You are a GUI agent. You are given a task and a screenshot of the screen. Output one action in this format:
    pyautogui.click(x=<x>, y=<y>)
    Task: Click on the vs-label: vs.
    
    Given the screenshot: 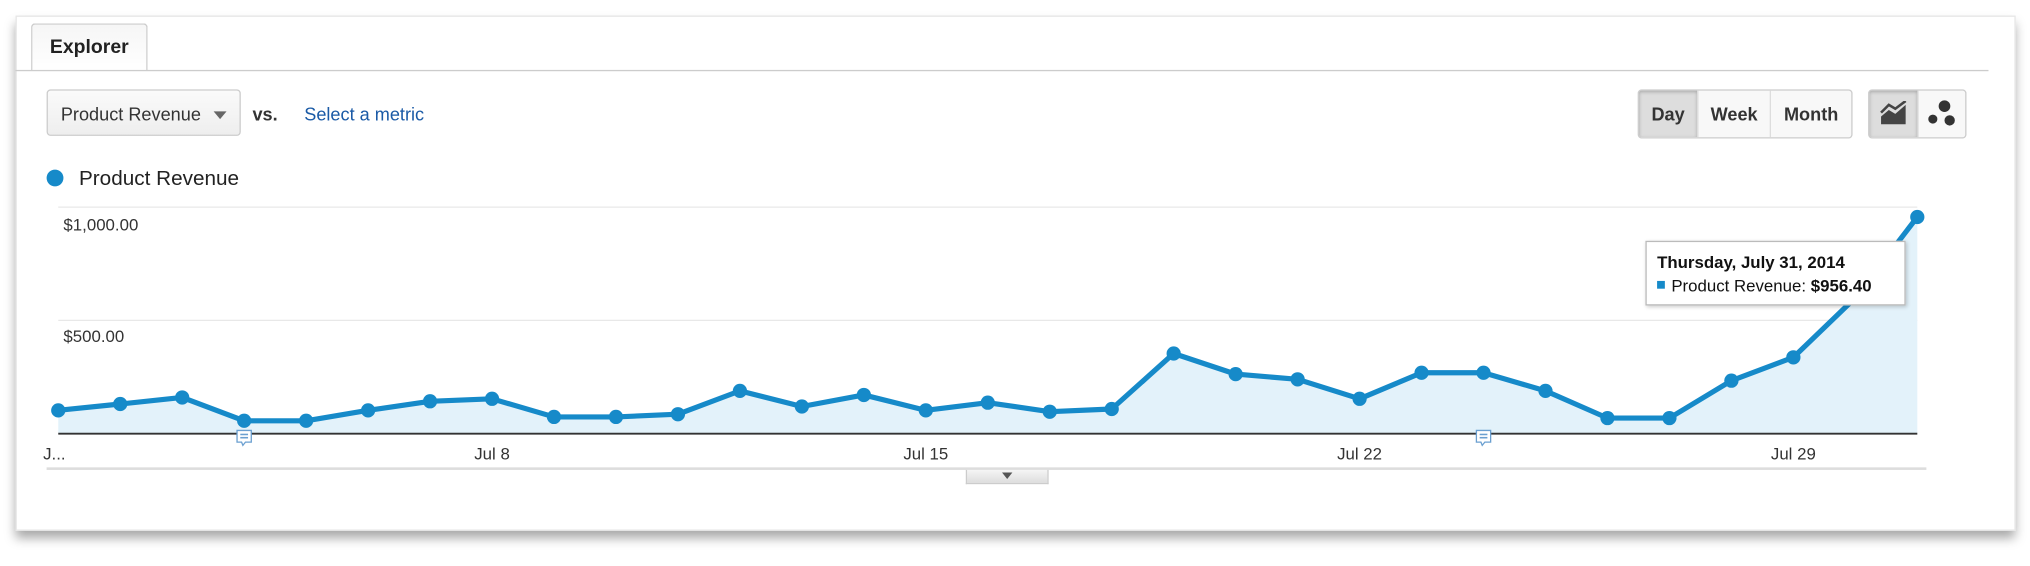 What is the action you would take?
    pyautogui.click(x=265, y=114)
    